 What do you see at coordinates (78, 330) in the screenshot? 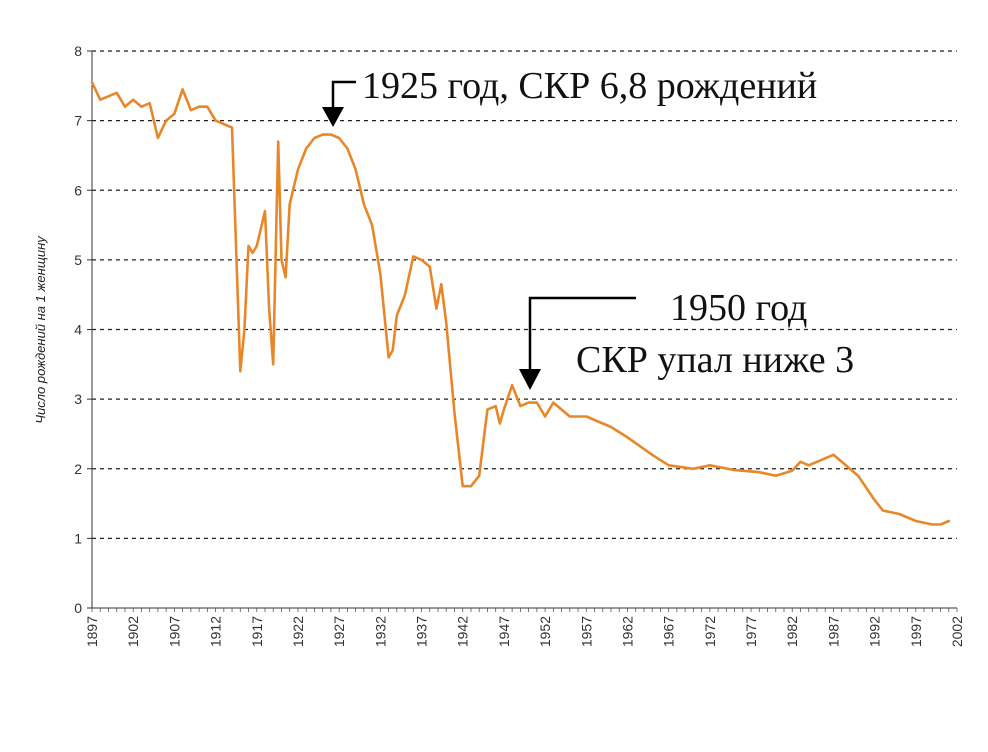
I see `y-tick-label-4: 4` at bounding box center [78, 330].